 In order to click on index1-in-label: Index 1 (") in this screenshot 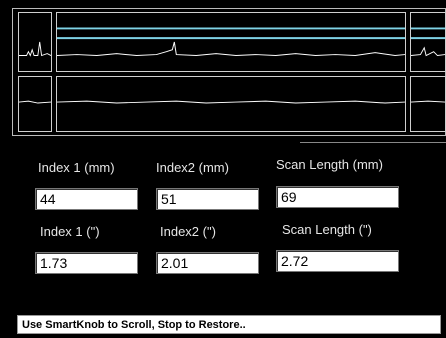, I will do `click(70, 231)`.